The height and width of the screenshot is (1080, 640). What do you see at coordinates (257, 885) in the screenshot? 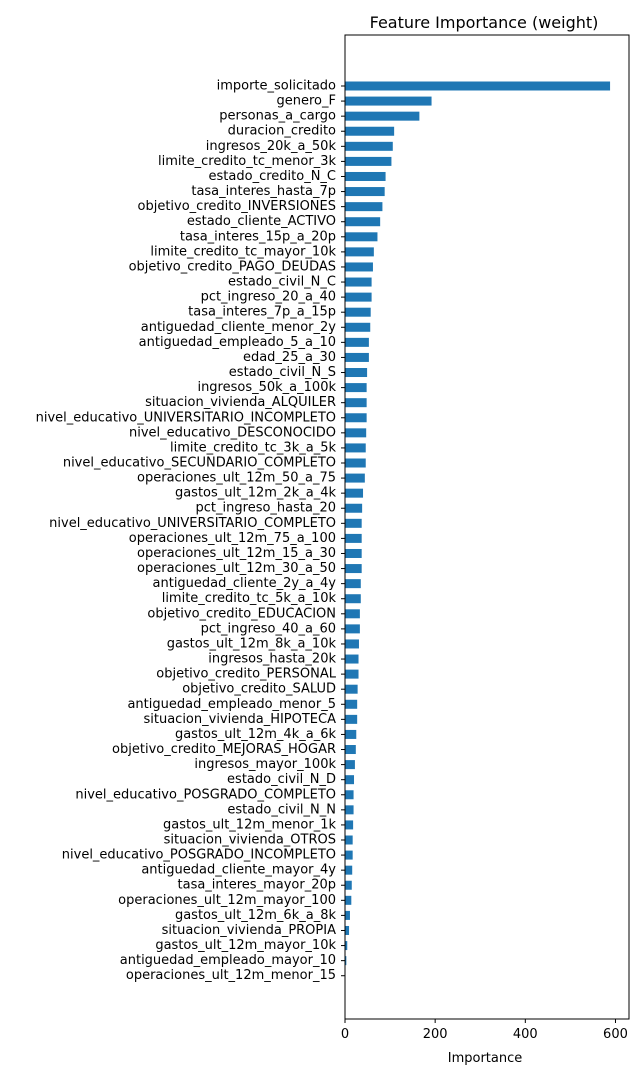
I see `y-tick-label: tasa_interes_mayor_20p` at bounding box center [257, 885].